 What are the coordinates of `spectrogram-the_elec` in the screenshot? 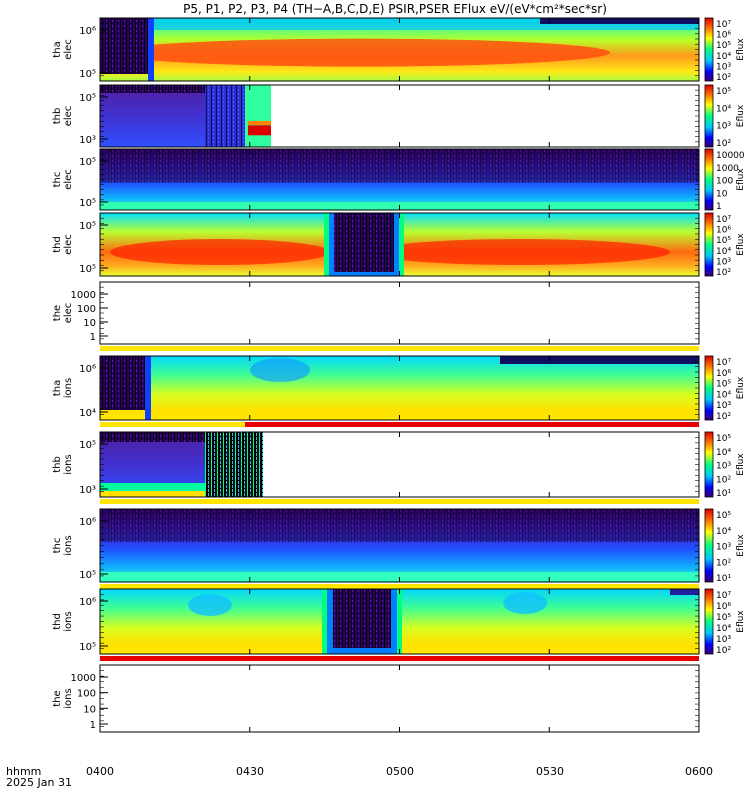 It's located at (399, 313).